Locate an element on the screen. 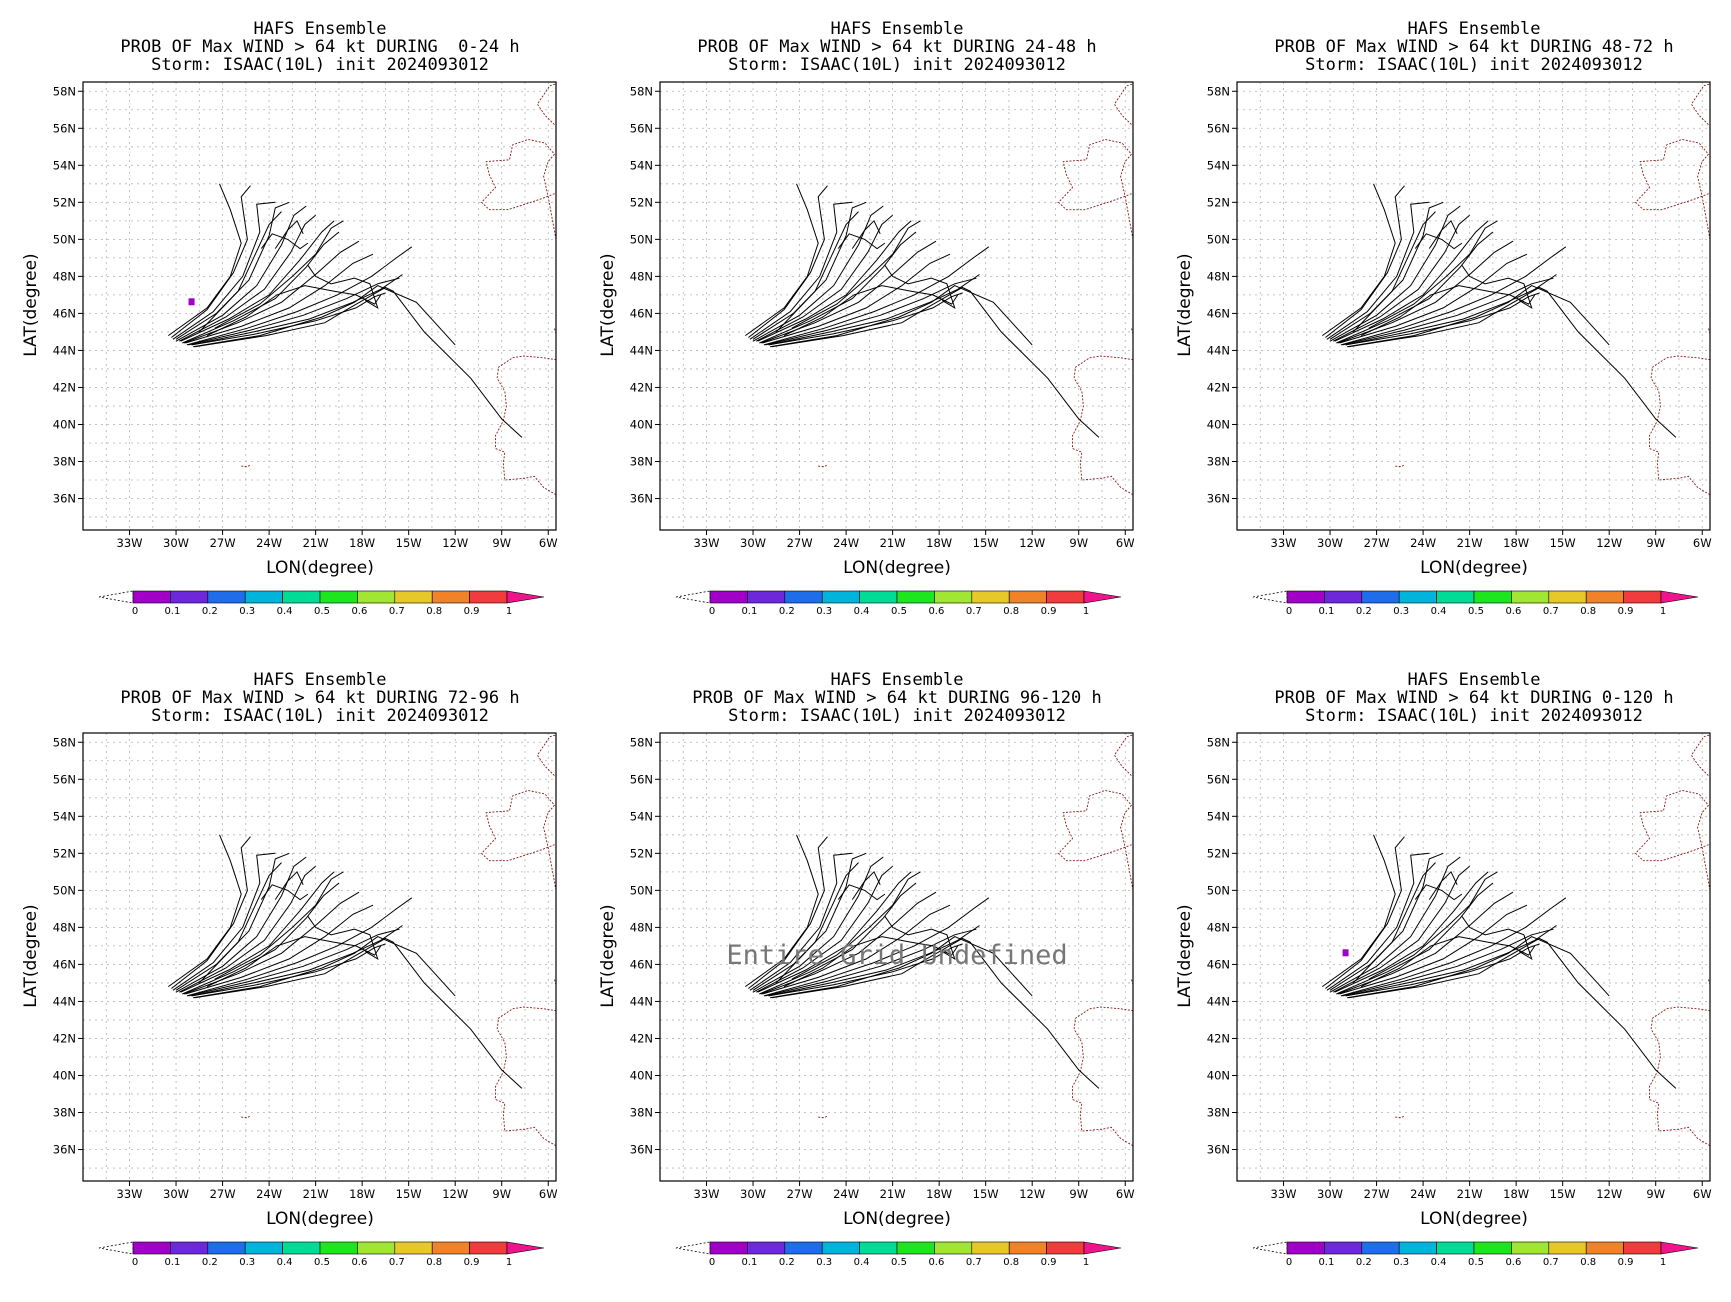  y-axis-label: LAT(degree) is located at coordinates (608, 955).